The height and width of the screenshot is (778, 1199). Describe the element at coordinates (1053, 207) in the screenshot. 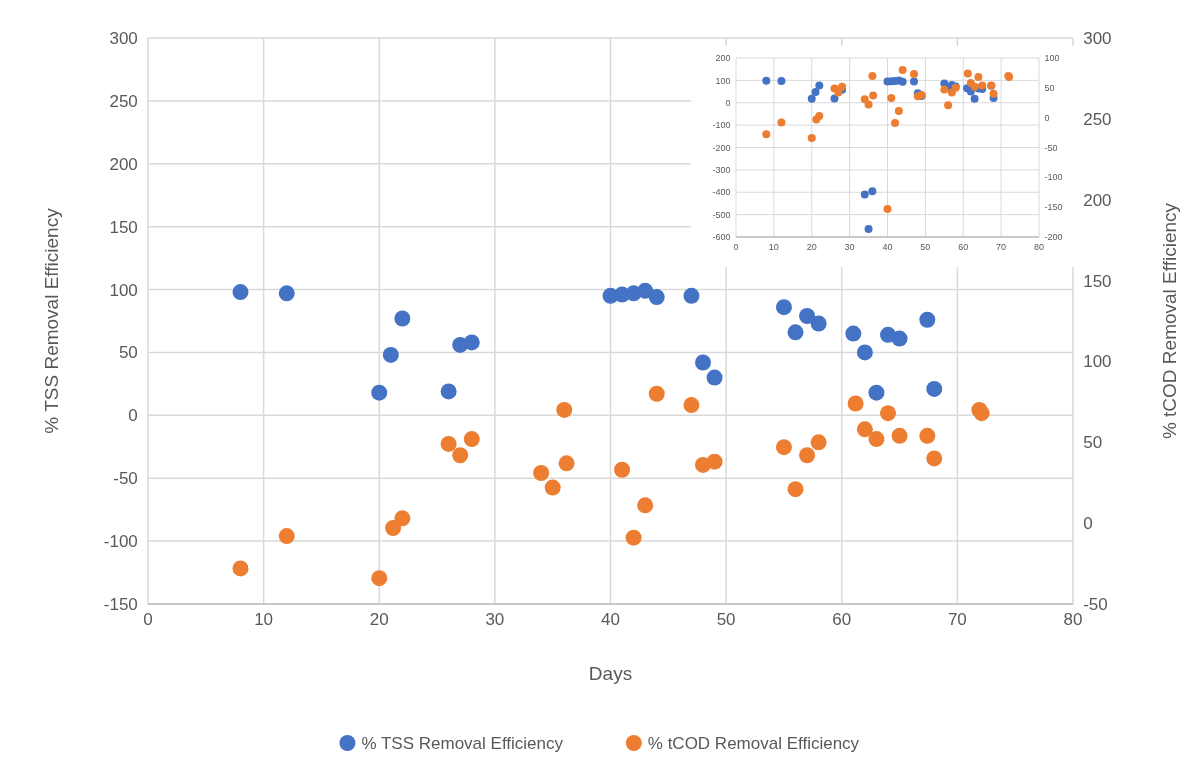

I see `y2-tick-label: -150` at that location.